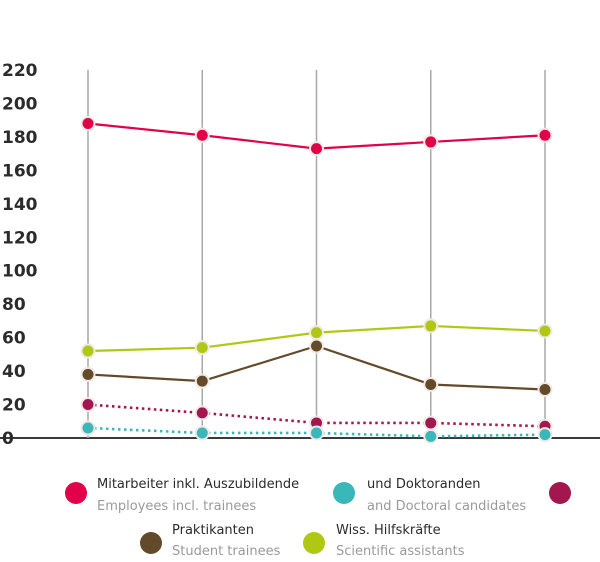  Describe the element at coordinates (20, 71) in the screenshot. I see `y-tick-label: 220` at that location.